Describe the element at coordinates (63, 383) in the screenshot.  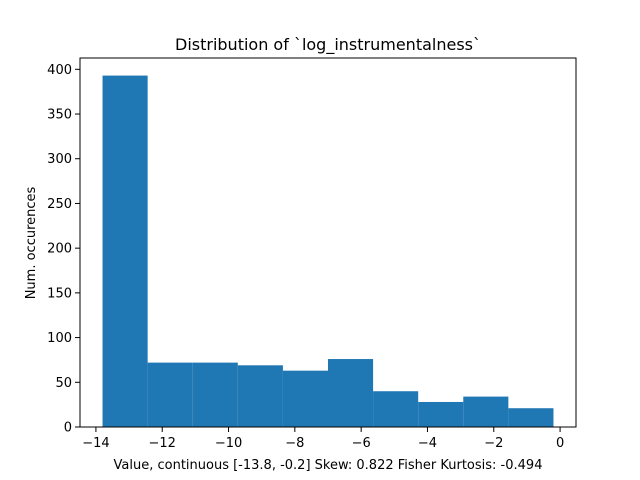
I see `y-tick-label: 50` at that location.